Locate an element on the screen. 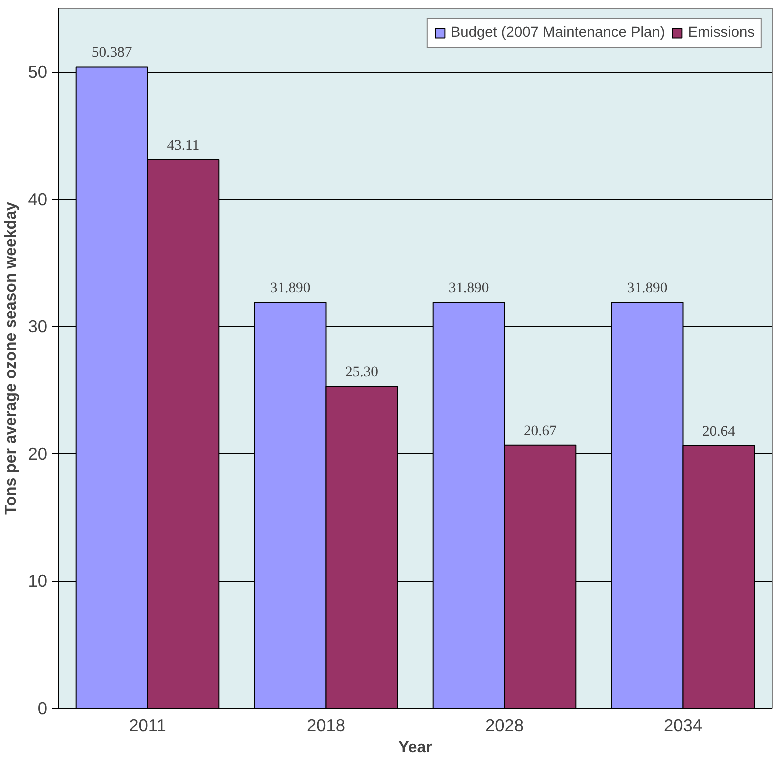 The height and width of the screenshot is (759, 780). x-tick-label: 2011 is located at coordinates (147, 726).